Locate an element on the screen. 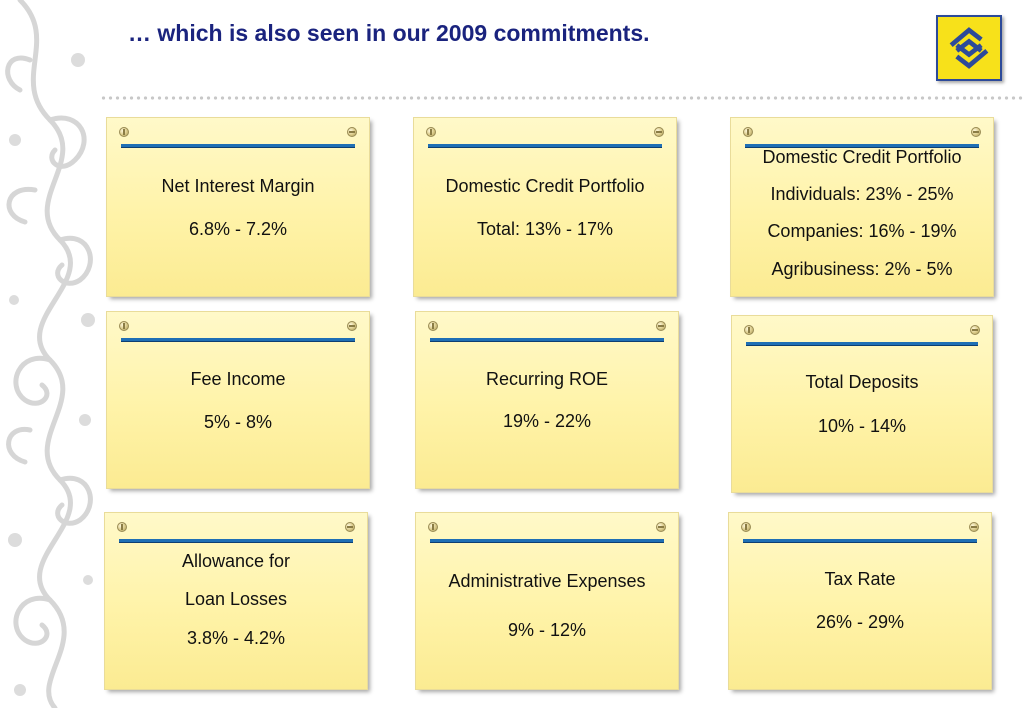 The height and width of the screenshot is (708, 1023). card-label: Net Interest Margin is located at coordinates (238, 186).